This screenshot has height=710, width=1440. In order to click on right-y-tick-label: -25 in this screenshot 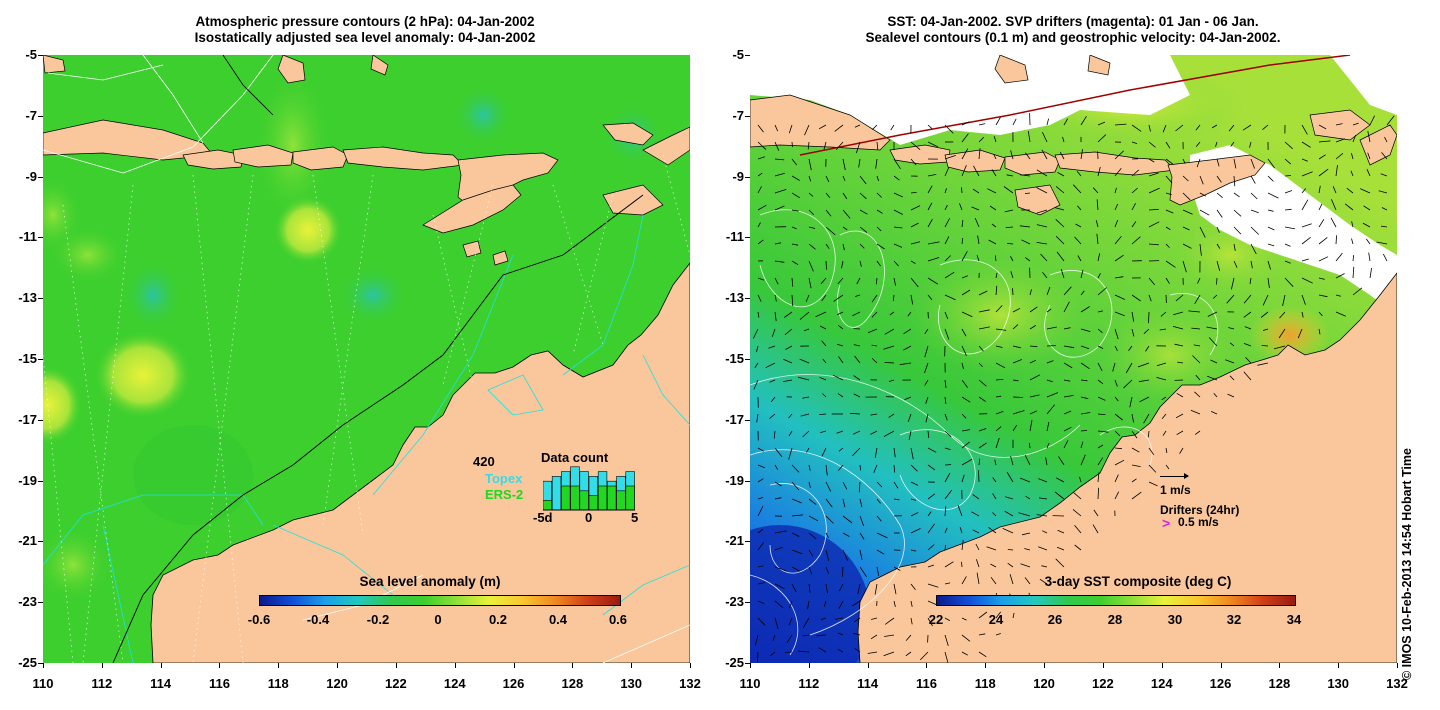, I will do `click(734, 662)`.